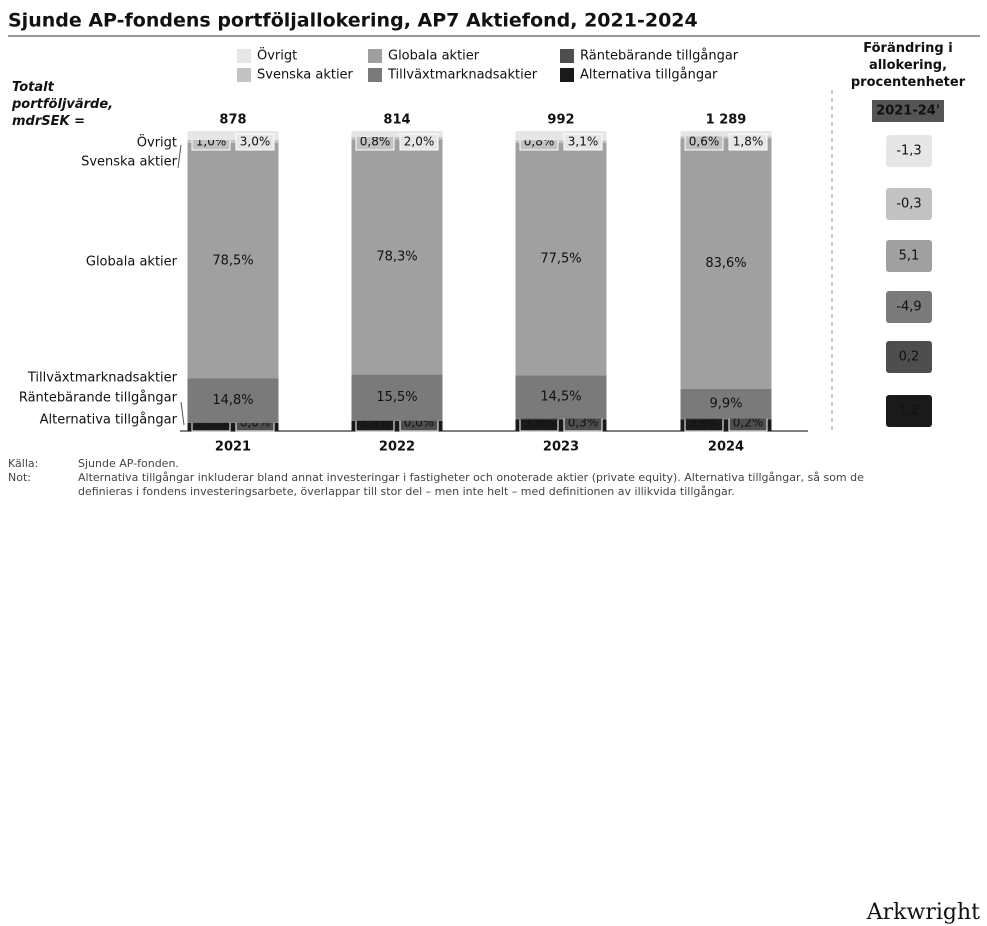 The image size is (987, 926). I want to click on value-label: 78,3%, so click(396, 256).